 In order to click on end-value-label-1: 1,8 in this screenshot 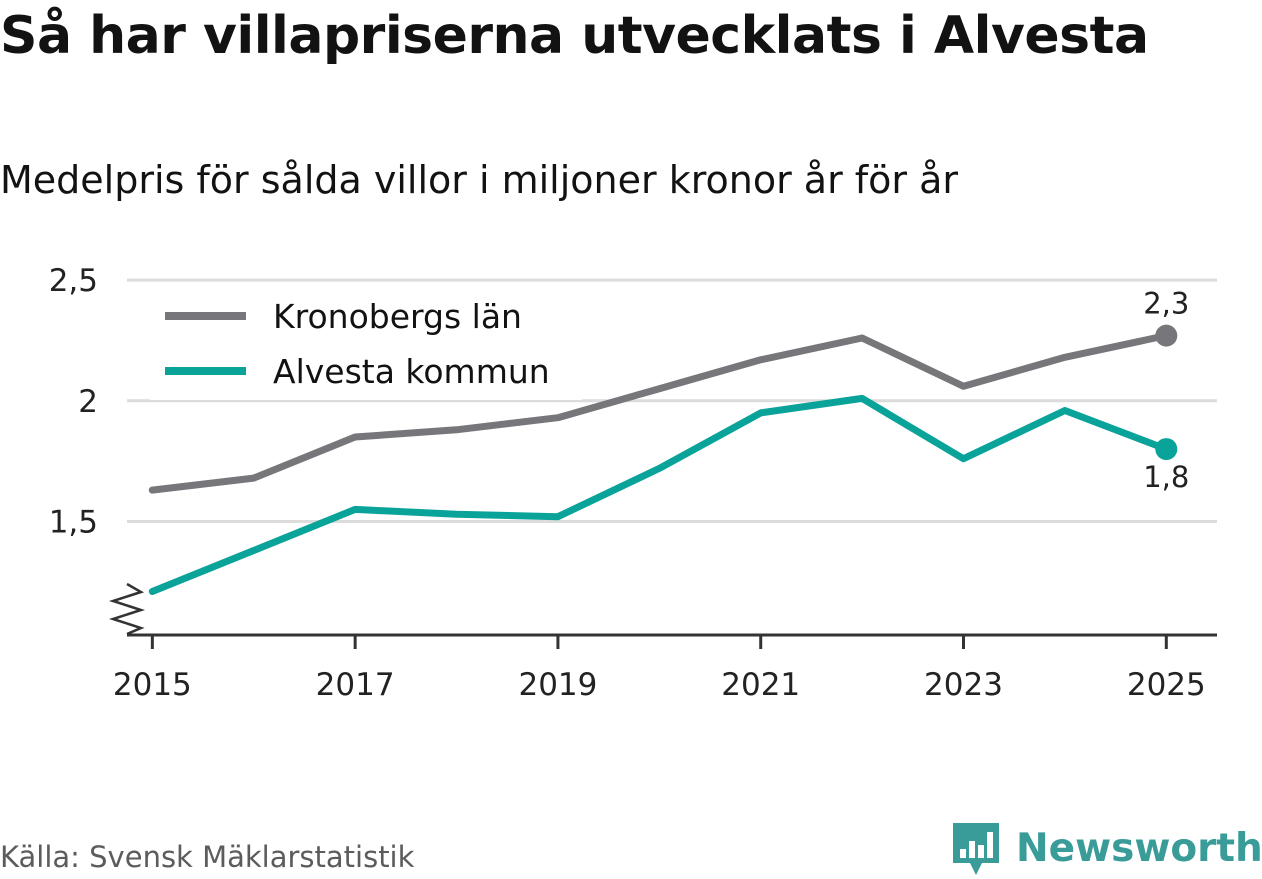, I will do `click(1166, 477)`.